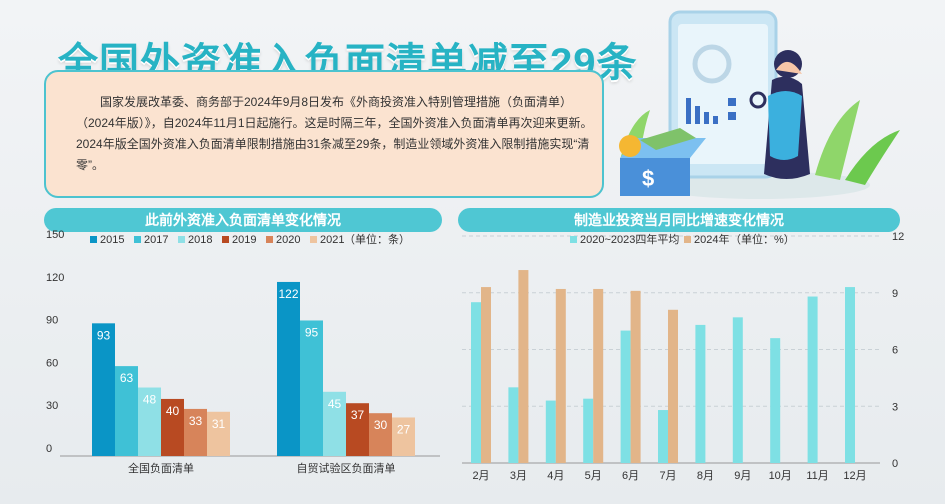 This screenshot has width=945, height=504. I want to click on legend-label: 2020, so click(288, 240).